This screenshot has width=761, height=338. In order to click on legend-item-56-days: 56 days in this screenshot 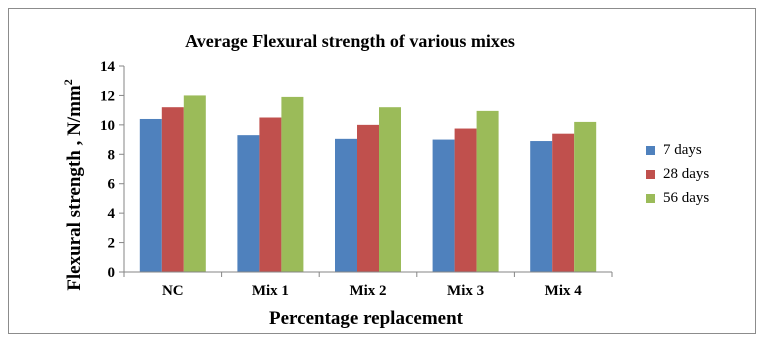, I will do `click(677, 198)`.